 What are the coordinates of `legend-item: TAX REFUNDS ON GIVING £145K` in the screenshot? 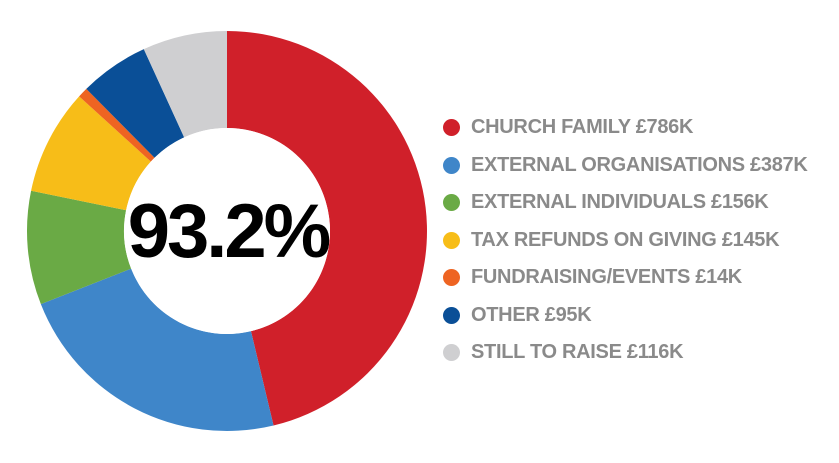 It's located at (638, 241).